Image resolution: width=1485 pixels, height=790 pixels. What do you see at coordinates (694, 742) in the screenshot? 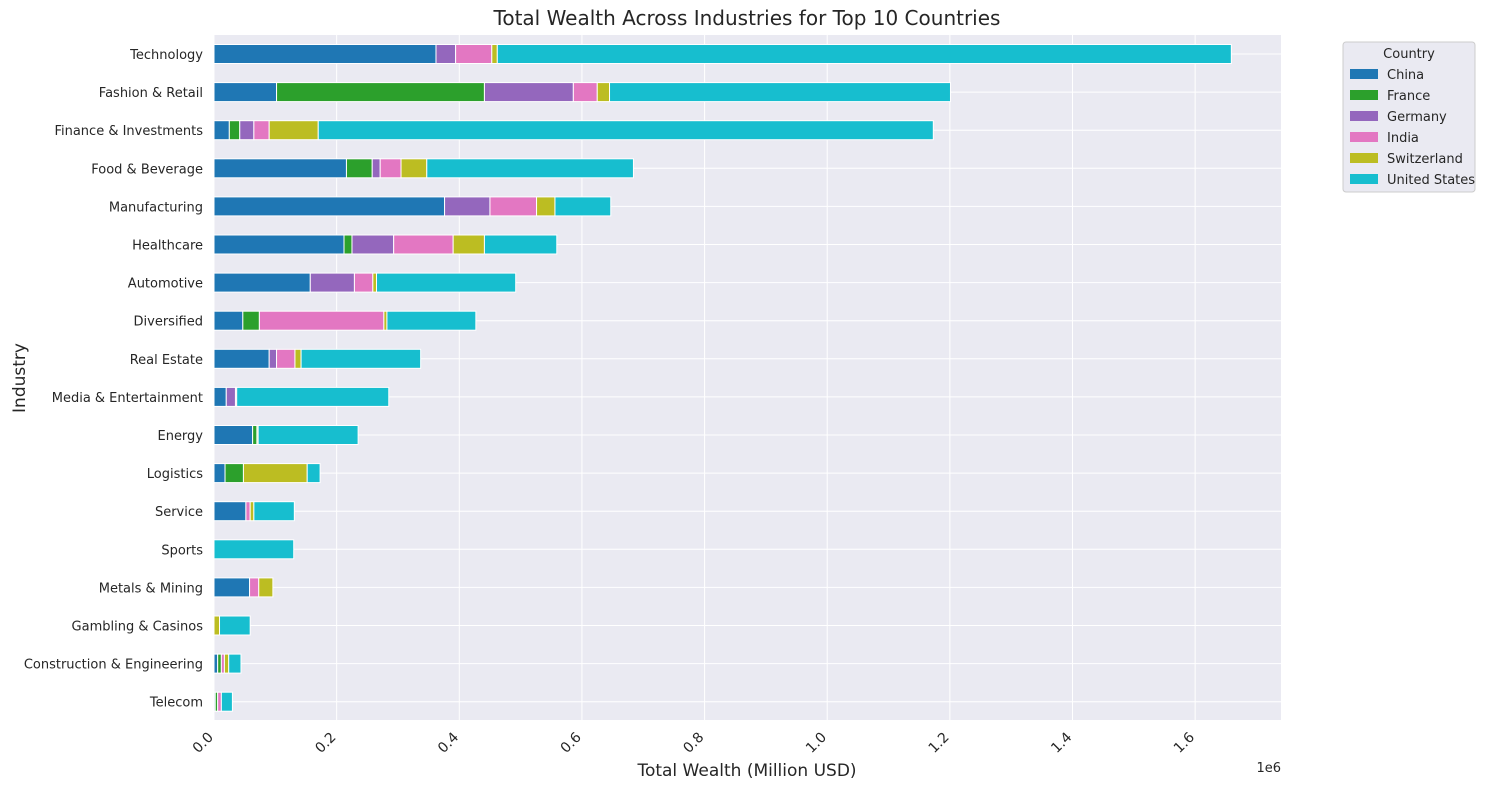
I see `x-tick-labels: 0.0 0.2 0.4 0.6 0.8 1.0 1.2 1.4 1.6` at bounding box center [694, 742].